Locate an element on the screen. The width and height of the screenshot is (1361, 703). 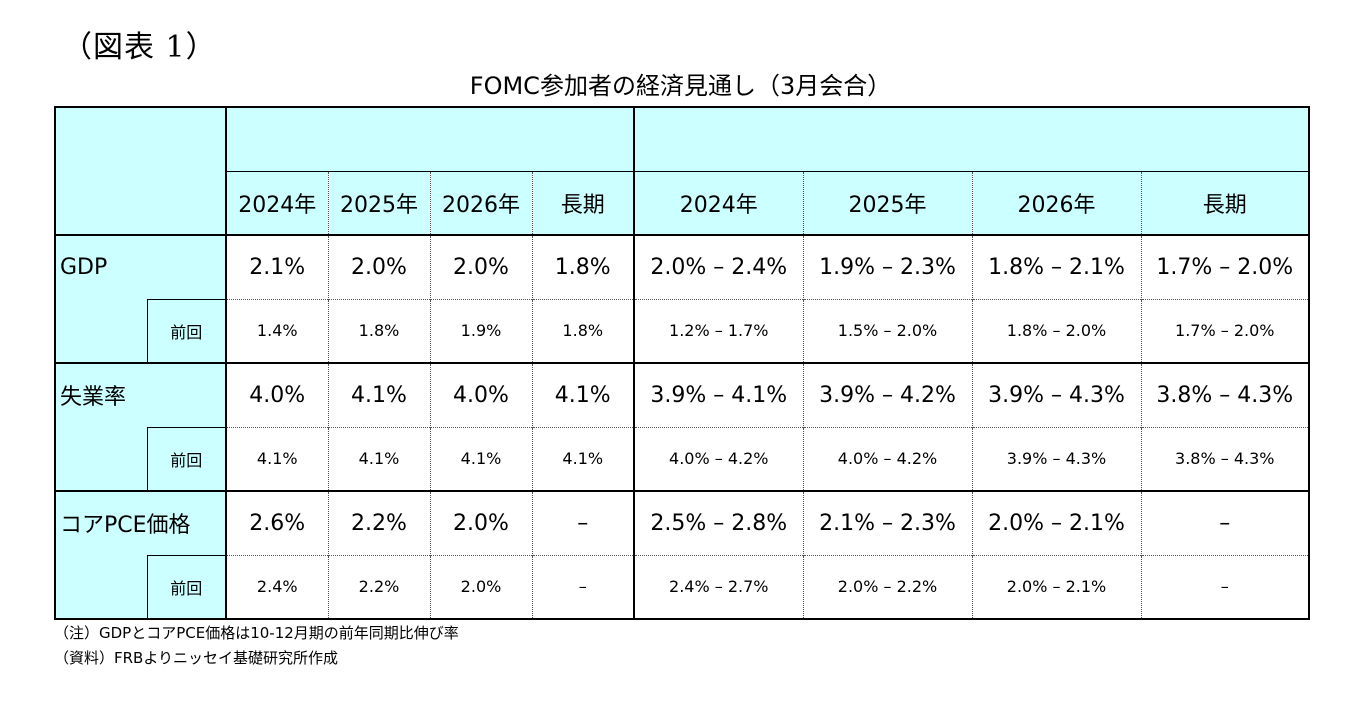
row-label-gdp: GDP is located at coordinates (140, 266).